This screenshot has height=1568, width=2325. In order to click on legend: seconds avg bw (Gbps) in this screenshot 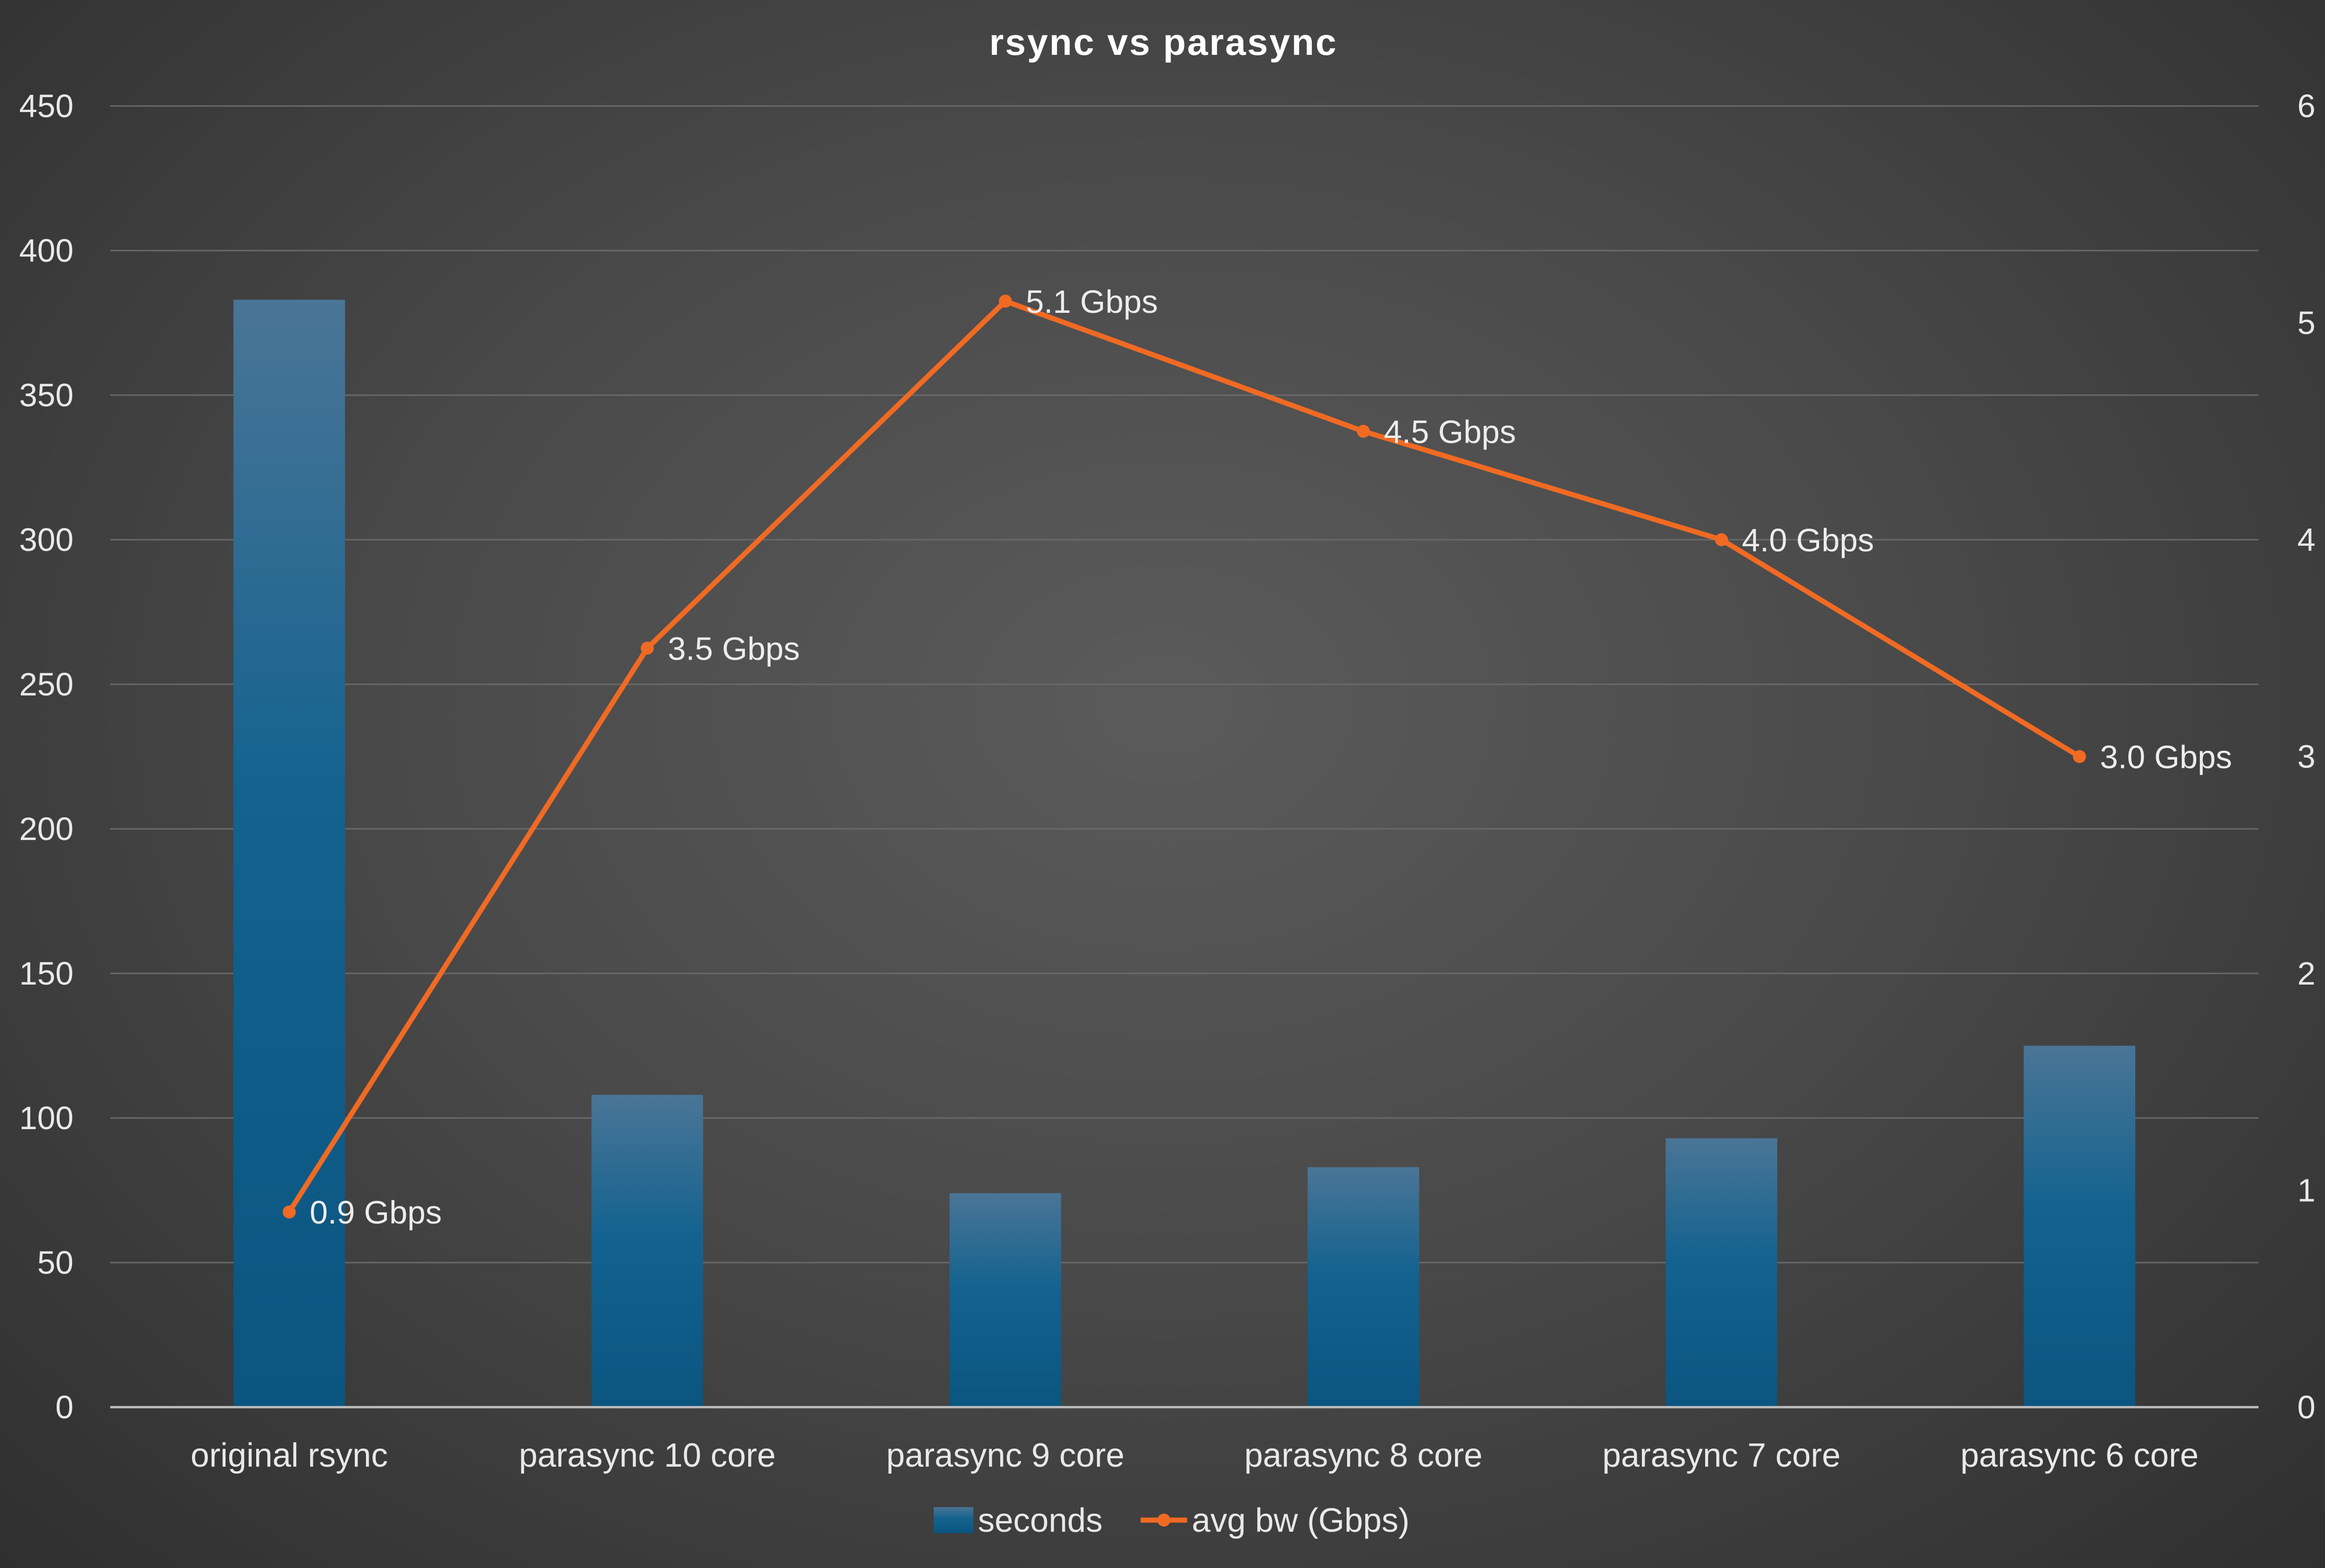, I will do `click(1171, 1520)`.